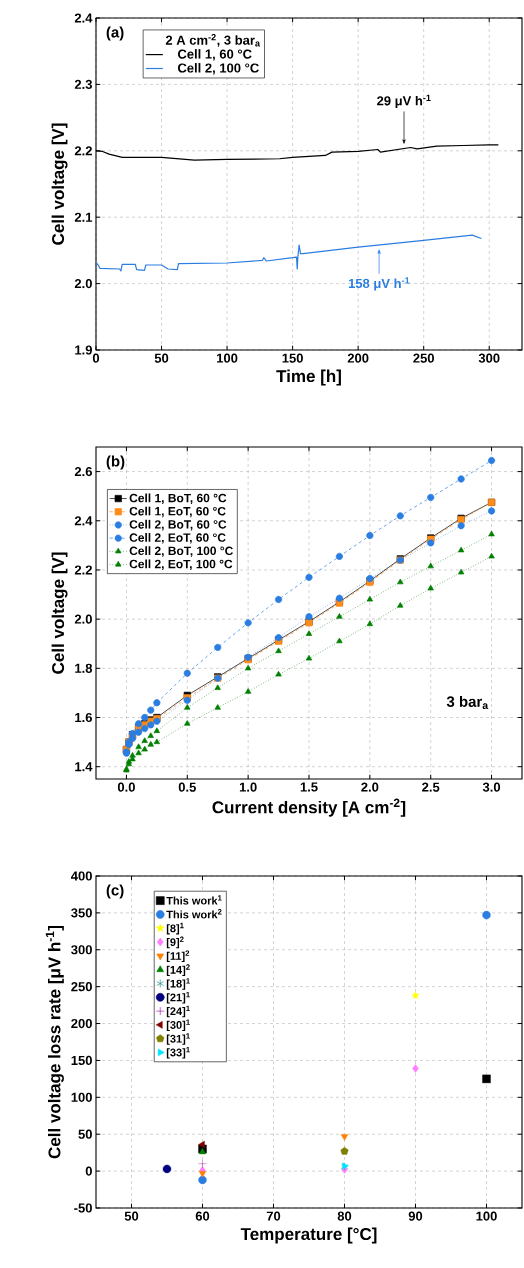 This screenshot has height=1268, width=524. I want to click on x-tick-label: 200, so click(358, 358).